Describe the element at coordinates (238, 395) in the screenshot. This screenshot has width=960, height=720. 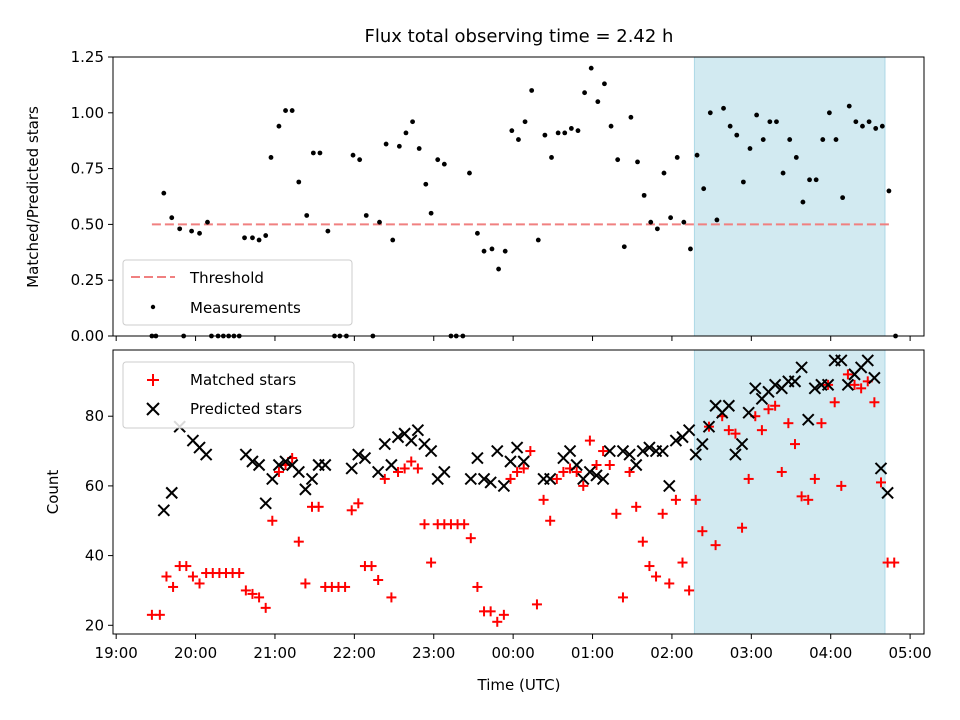
I see `bottom-legend: Matched stars Predicted stars` at that location.